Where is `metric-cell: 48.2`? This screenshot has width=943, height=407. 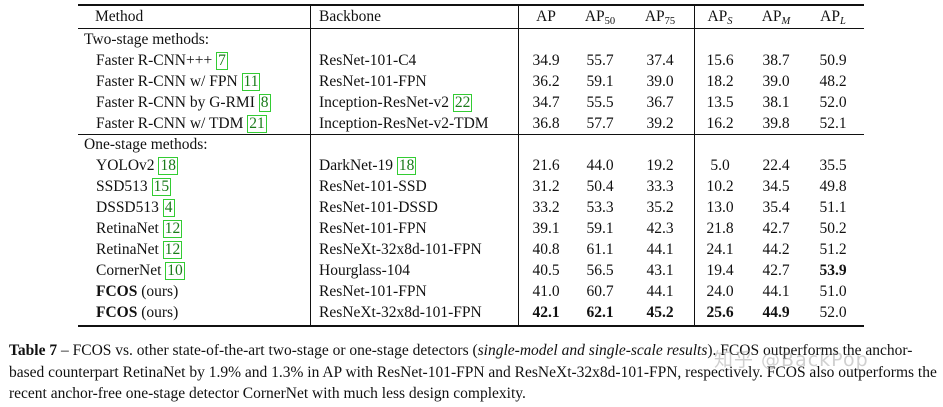
metric-cell: 48.2 is located at coordinates (833, 81).